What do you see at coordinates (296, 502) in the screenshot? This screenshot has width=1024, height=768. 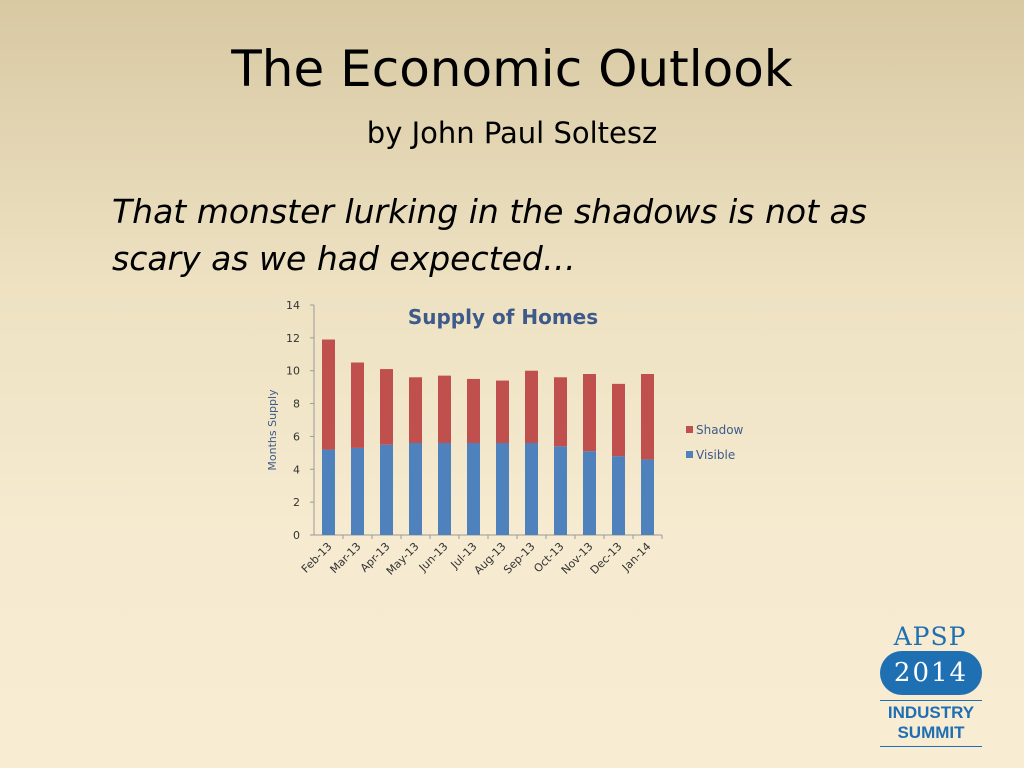 I see `y-tick-label: 2` at bounding box center [296, 502].